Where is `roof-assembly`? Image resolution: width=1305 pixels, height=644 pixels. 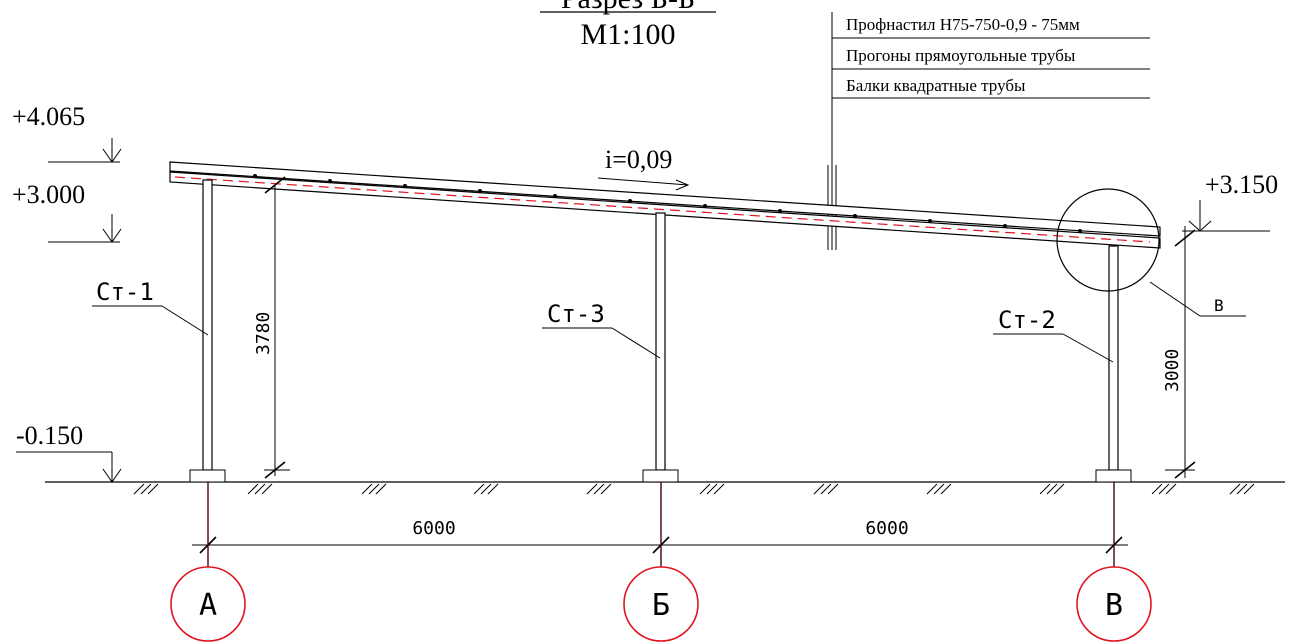
roof-assembly is located at coordinates (665, 205).